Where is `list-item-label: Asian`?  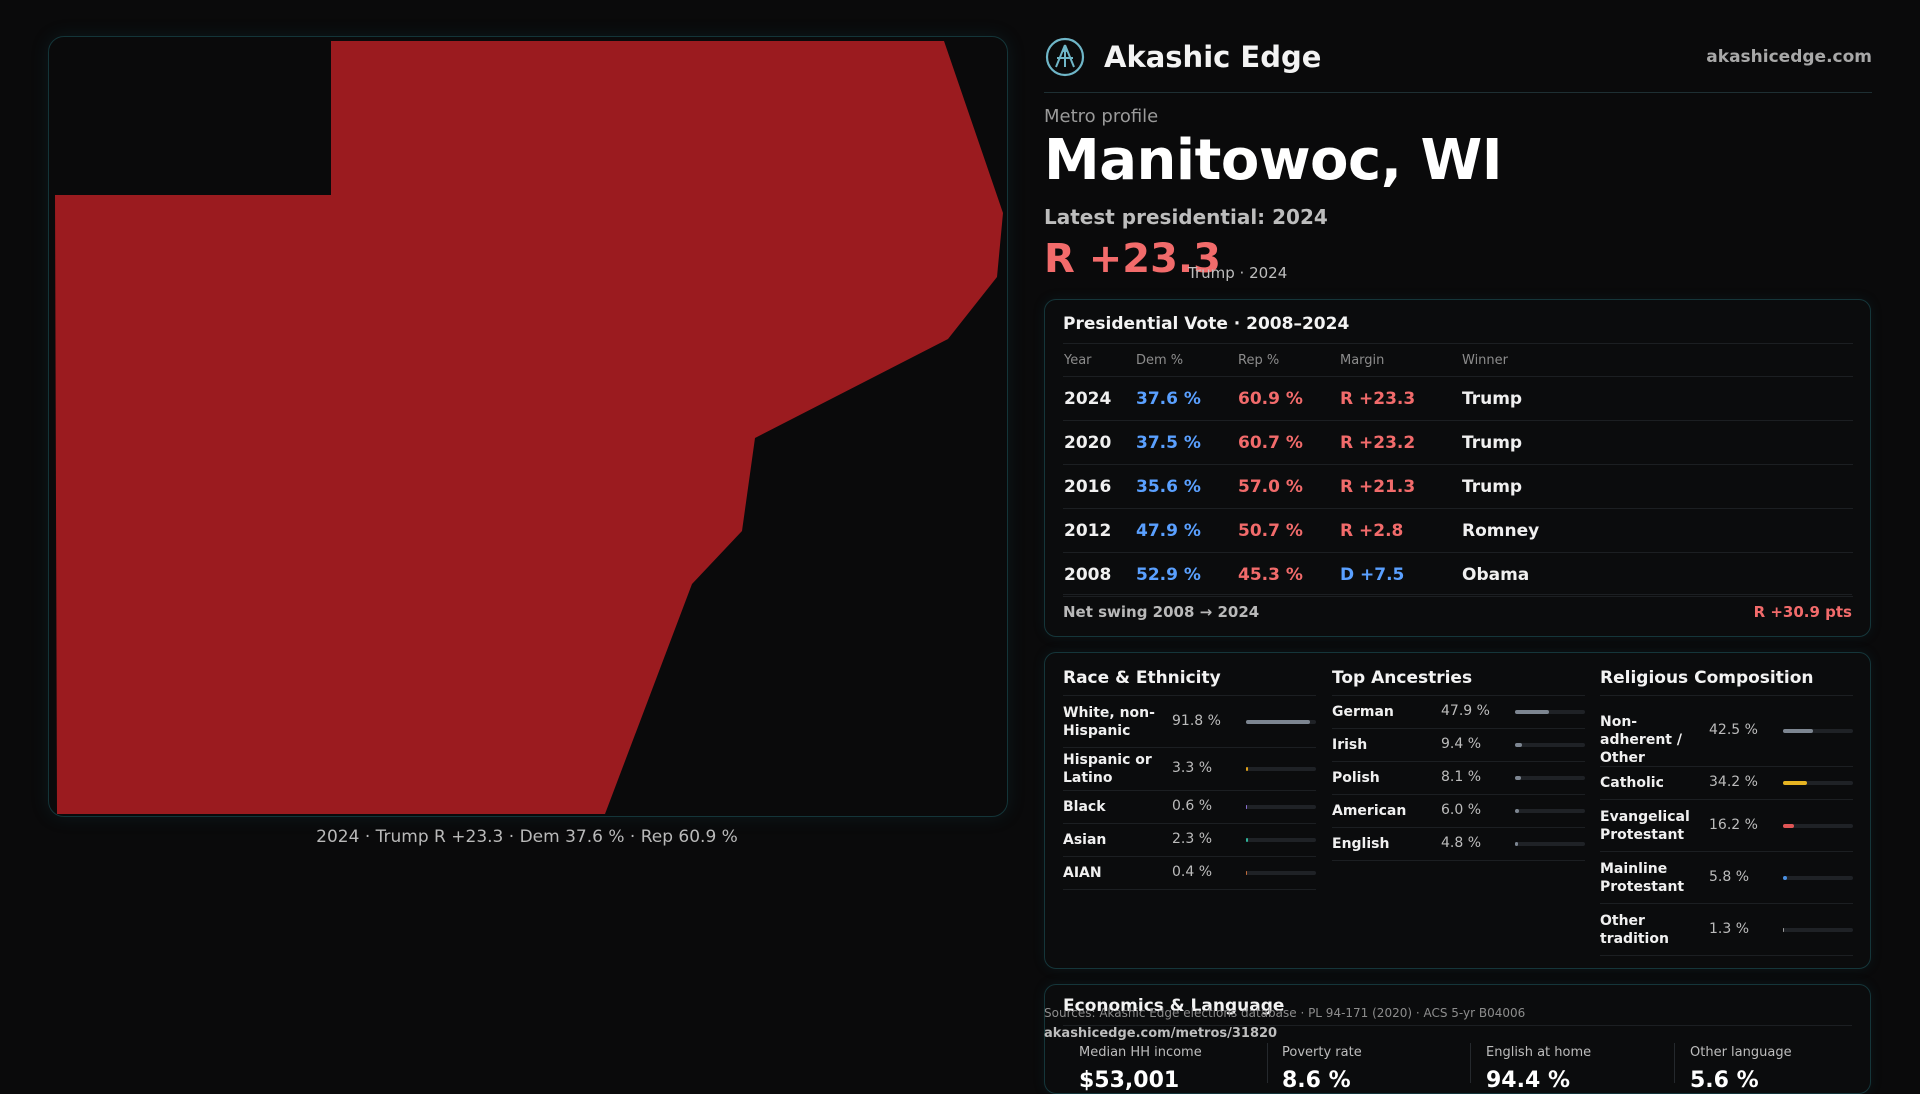 list-item-label: Asian is located at coordinates (1085, 840).